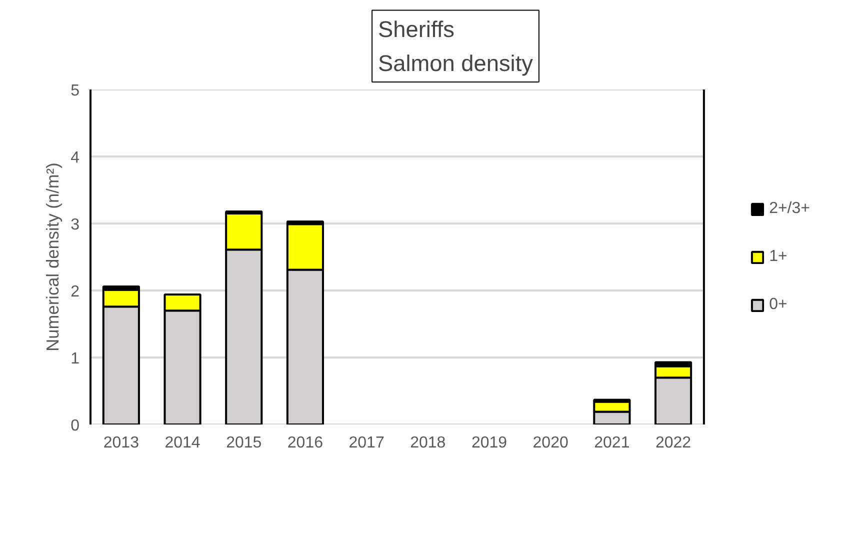  I want to click on x-tick-label: 2018, so click(428, 443).